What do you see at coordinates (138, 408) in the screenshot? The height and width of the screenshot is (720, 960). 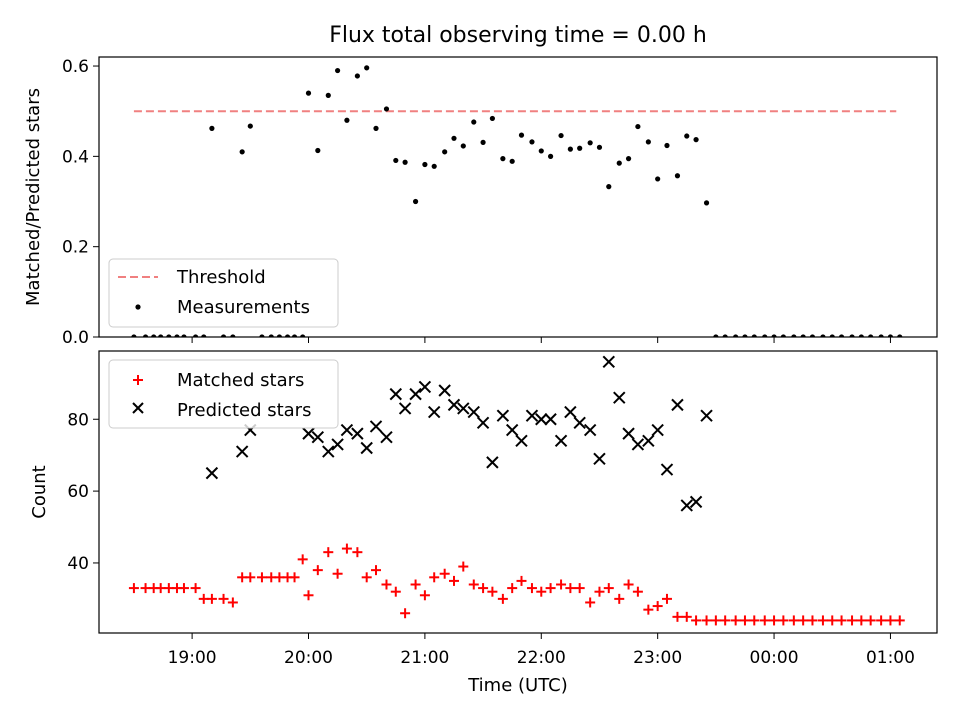 I see `legend-predicted-marker` at bounding box center [138, 408].